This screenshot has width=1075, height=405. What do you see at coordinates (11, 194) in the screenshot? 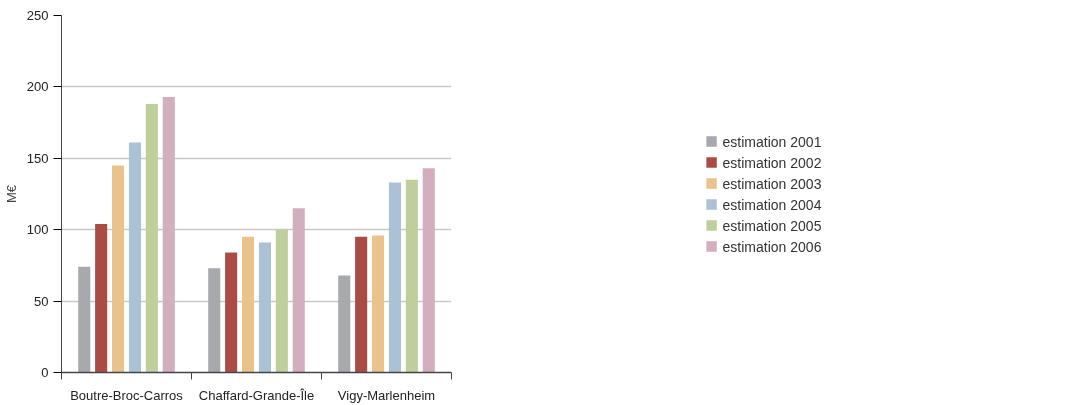
I see `y-axis-title: M€` at bounding box center [11, 194].